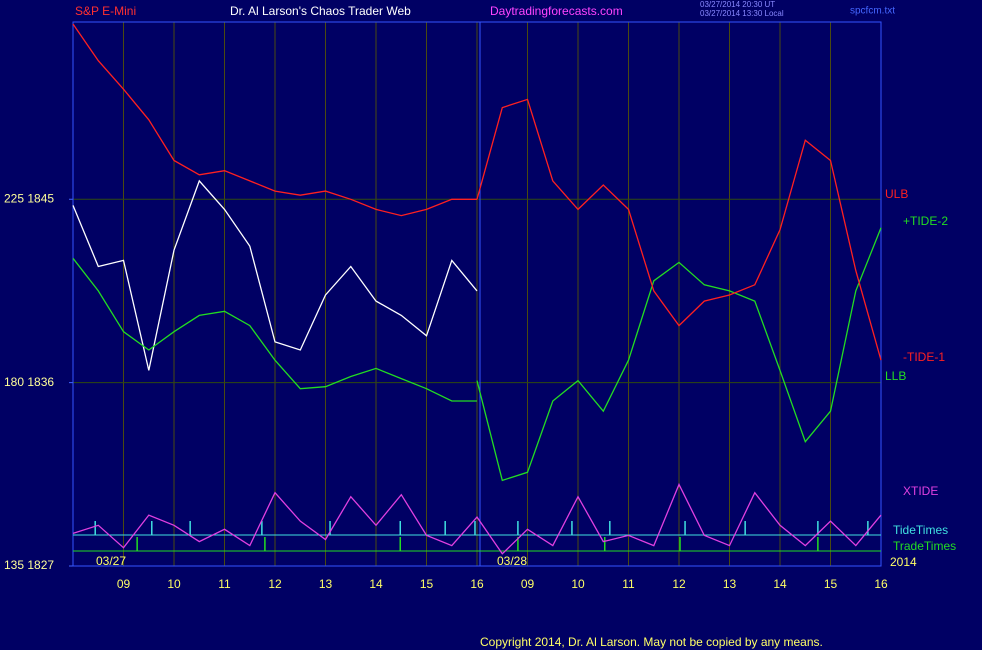  Describe the element at coordinates (737, 4) in the screenshot. I see `timestamp: 03/27/2014 20:30 UT` at that location.